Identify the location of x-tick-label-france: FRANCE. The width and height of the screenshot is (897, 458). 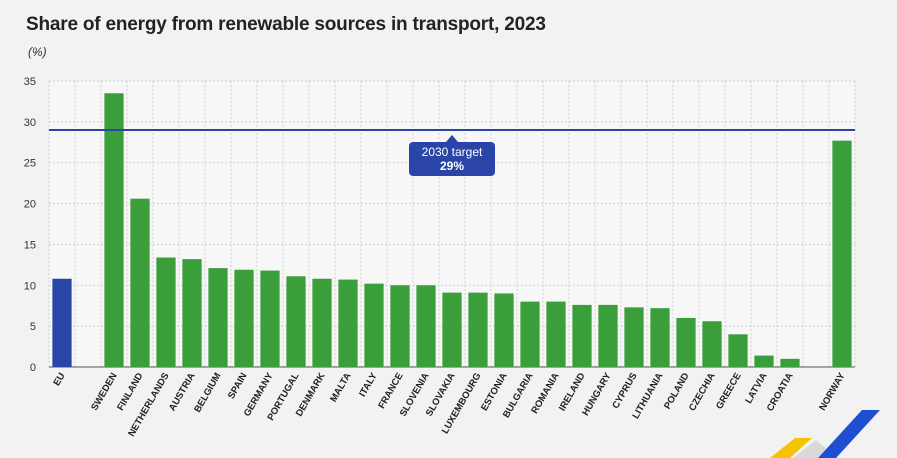
(390, 391).